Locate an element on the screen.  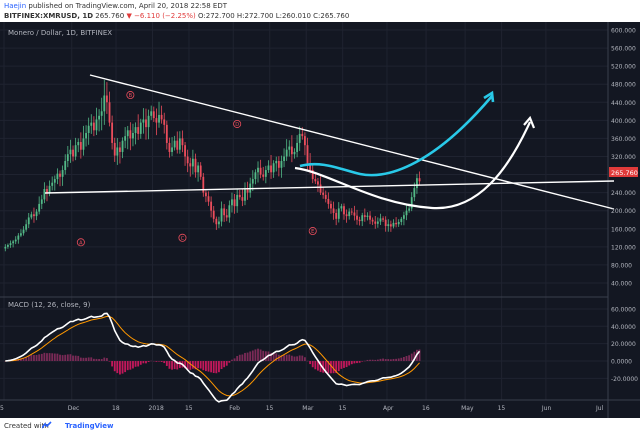
price-tick-label: 320.000 is located at coordinates (623, 157).